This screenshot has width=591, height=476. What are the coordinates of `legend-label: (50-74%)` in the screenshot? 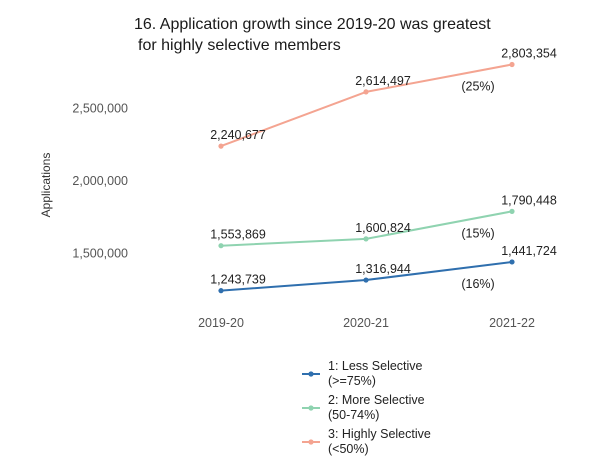 It's located at (353, 415).